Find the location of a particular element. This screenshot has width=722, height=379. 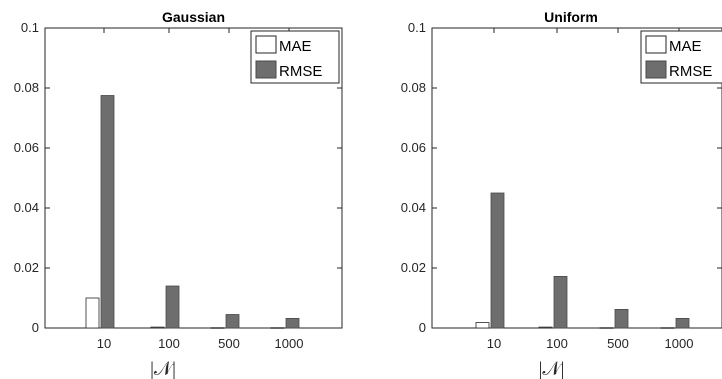

chart-title: Uniform is located at coordinates (571, 17).